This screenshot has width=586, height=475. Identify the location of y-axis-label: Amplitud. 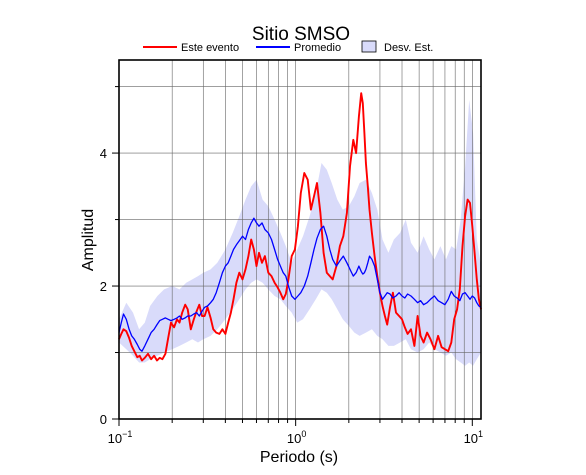
(88, 240).